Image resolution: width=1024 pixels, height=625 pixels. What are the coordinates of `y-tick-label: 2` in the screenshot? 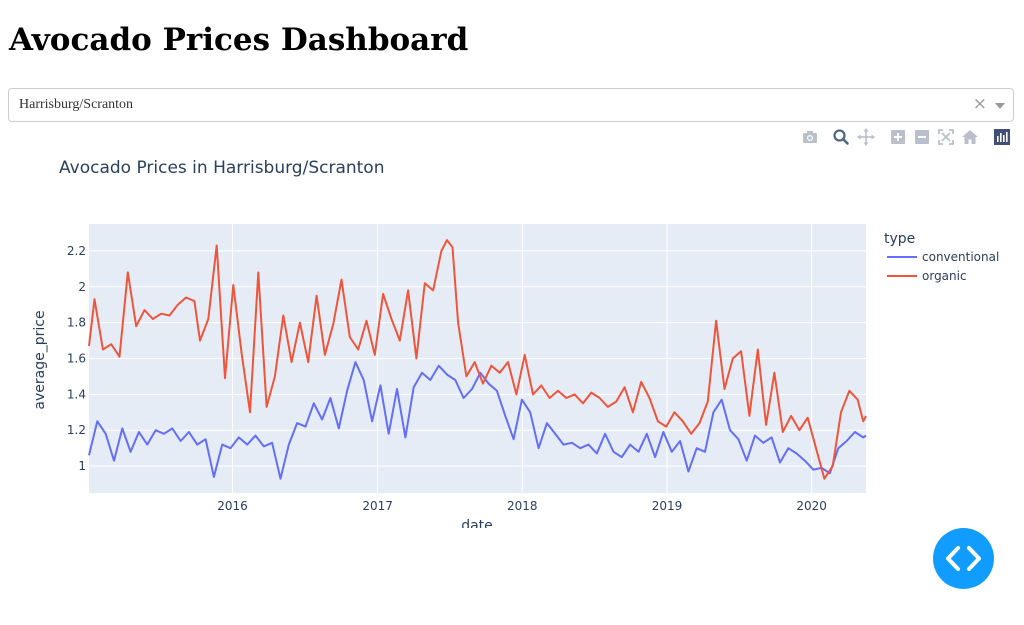 It's located at (82, 287).